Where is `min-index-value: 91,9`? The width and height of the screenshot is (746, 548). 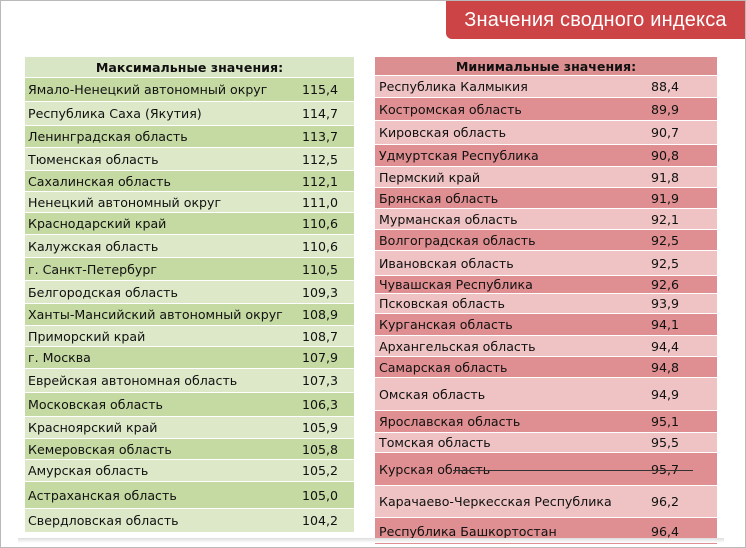
min-index-value: 91,9 is located at coordinates (665, 198).